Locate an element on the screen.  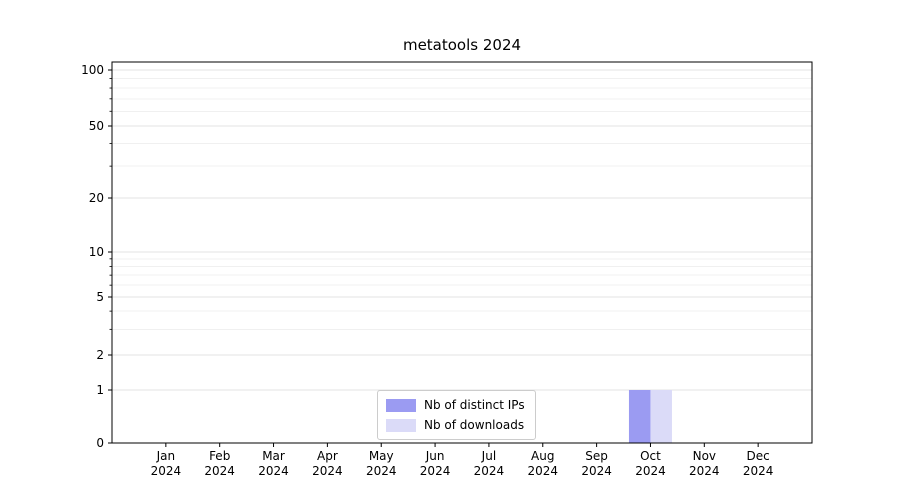
x-tick-label-month: Jun is located at coordinates (435, 456).